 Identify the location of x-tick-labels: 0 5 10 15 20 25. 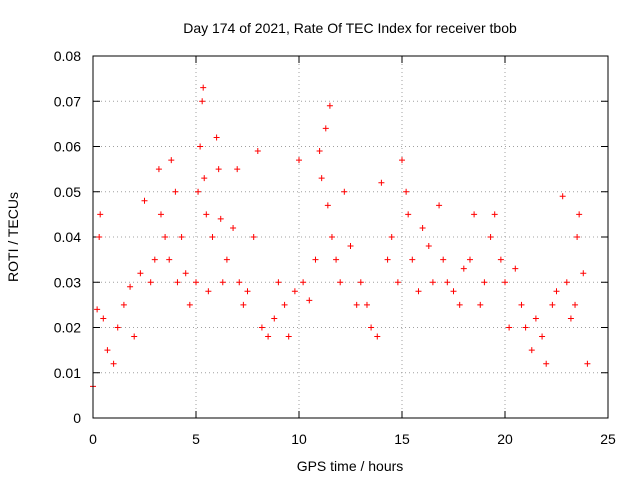
(352, 439).